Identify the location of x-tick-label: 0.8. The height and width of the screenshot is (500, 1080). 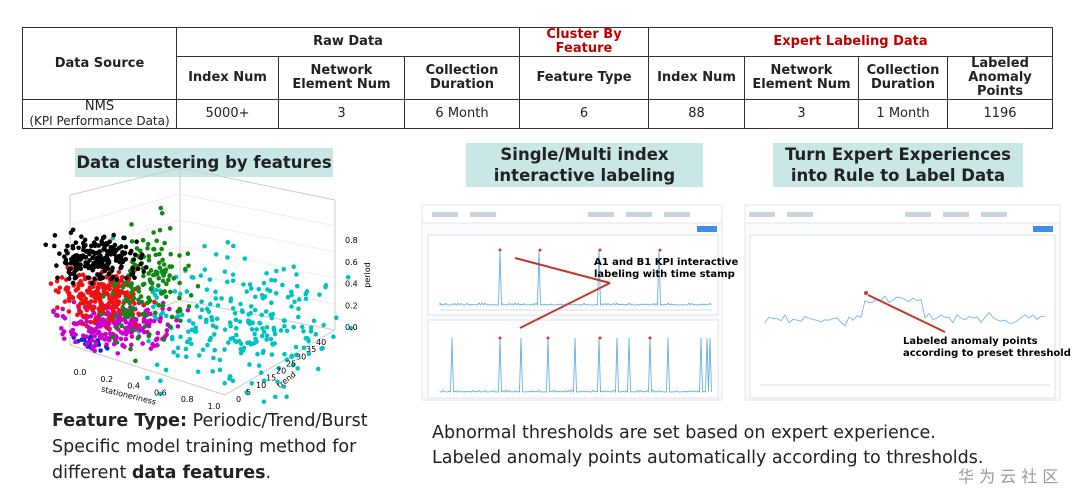
(187, 399).